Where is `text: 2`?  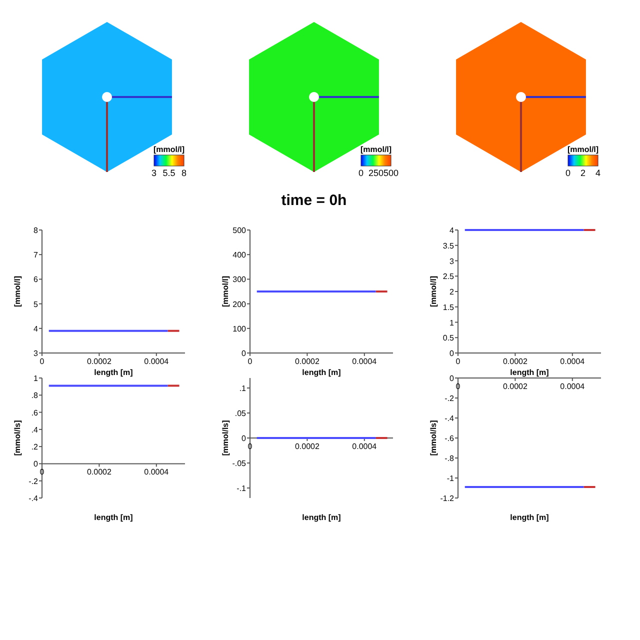
text: 2 is located at coordinates (583, 173).